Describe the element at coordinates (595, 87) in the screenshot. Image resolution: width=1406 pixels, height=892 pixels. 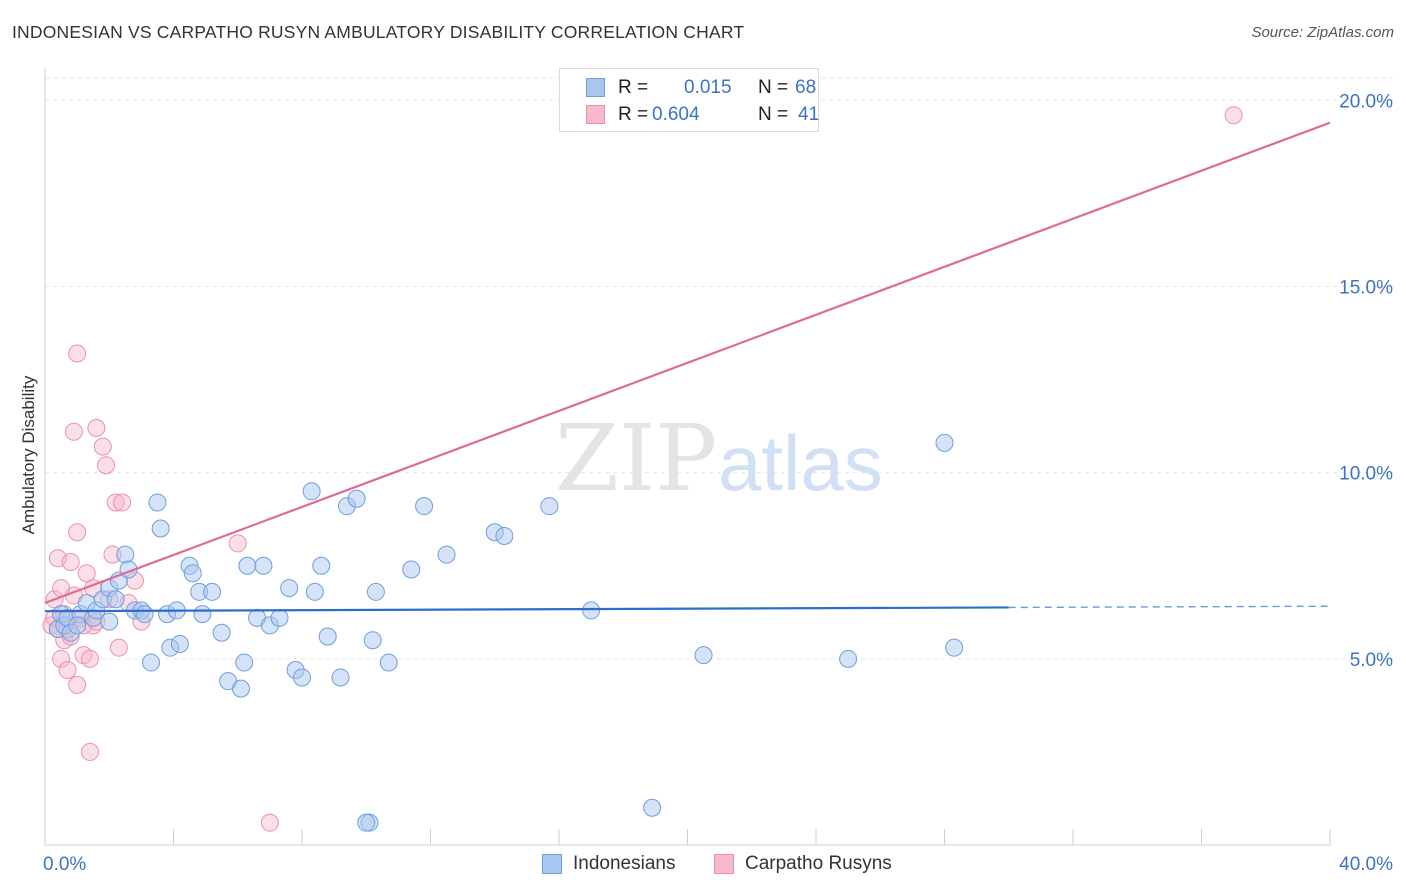
I see `blue-swatch` at that location.